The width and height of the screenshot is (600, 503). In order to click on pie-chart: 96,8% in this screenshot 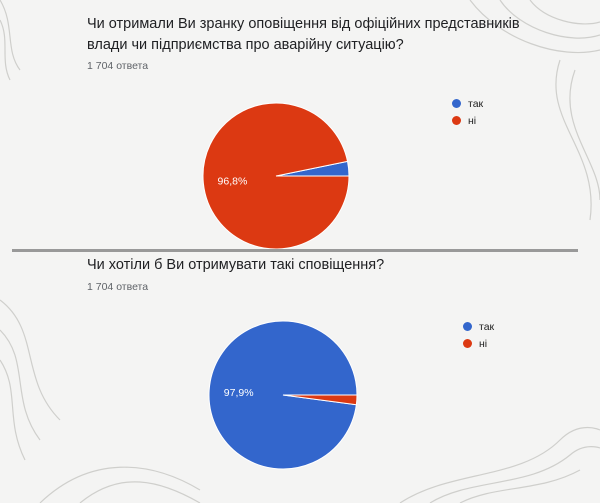, I will do `click(276, 176)`.